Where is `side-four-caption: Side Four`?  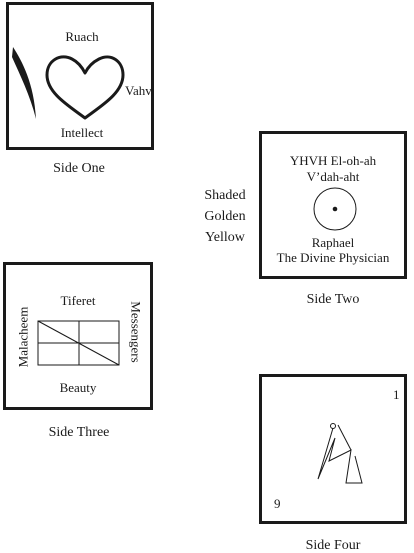
side-four-caption: Side Four is located at coordinates (333, 545).